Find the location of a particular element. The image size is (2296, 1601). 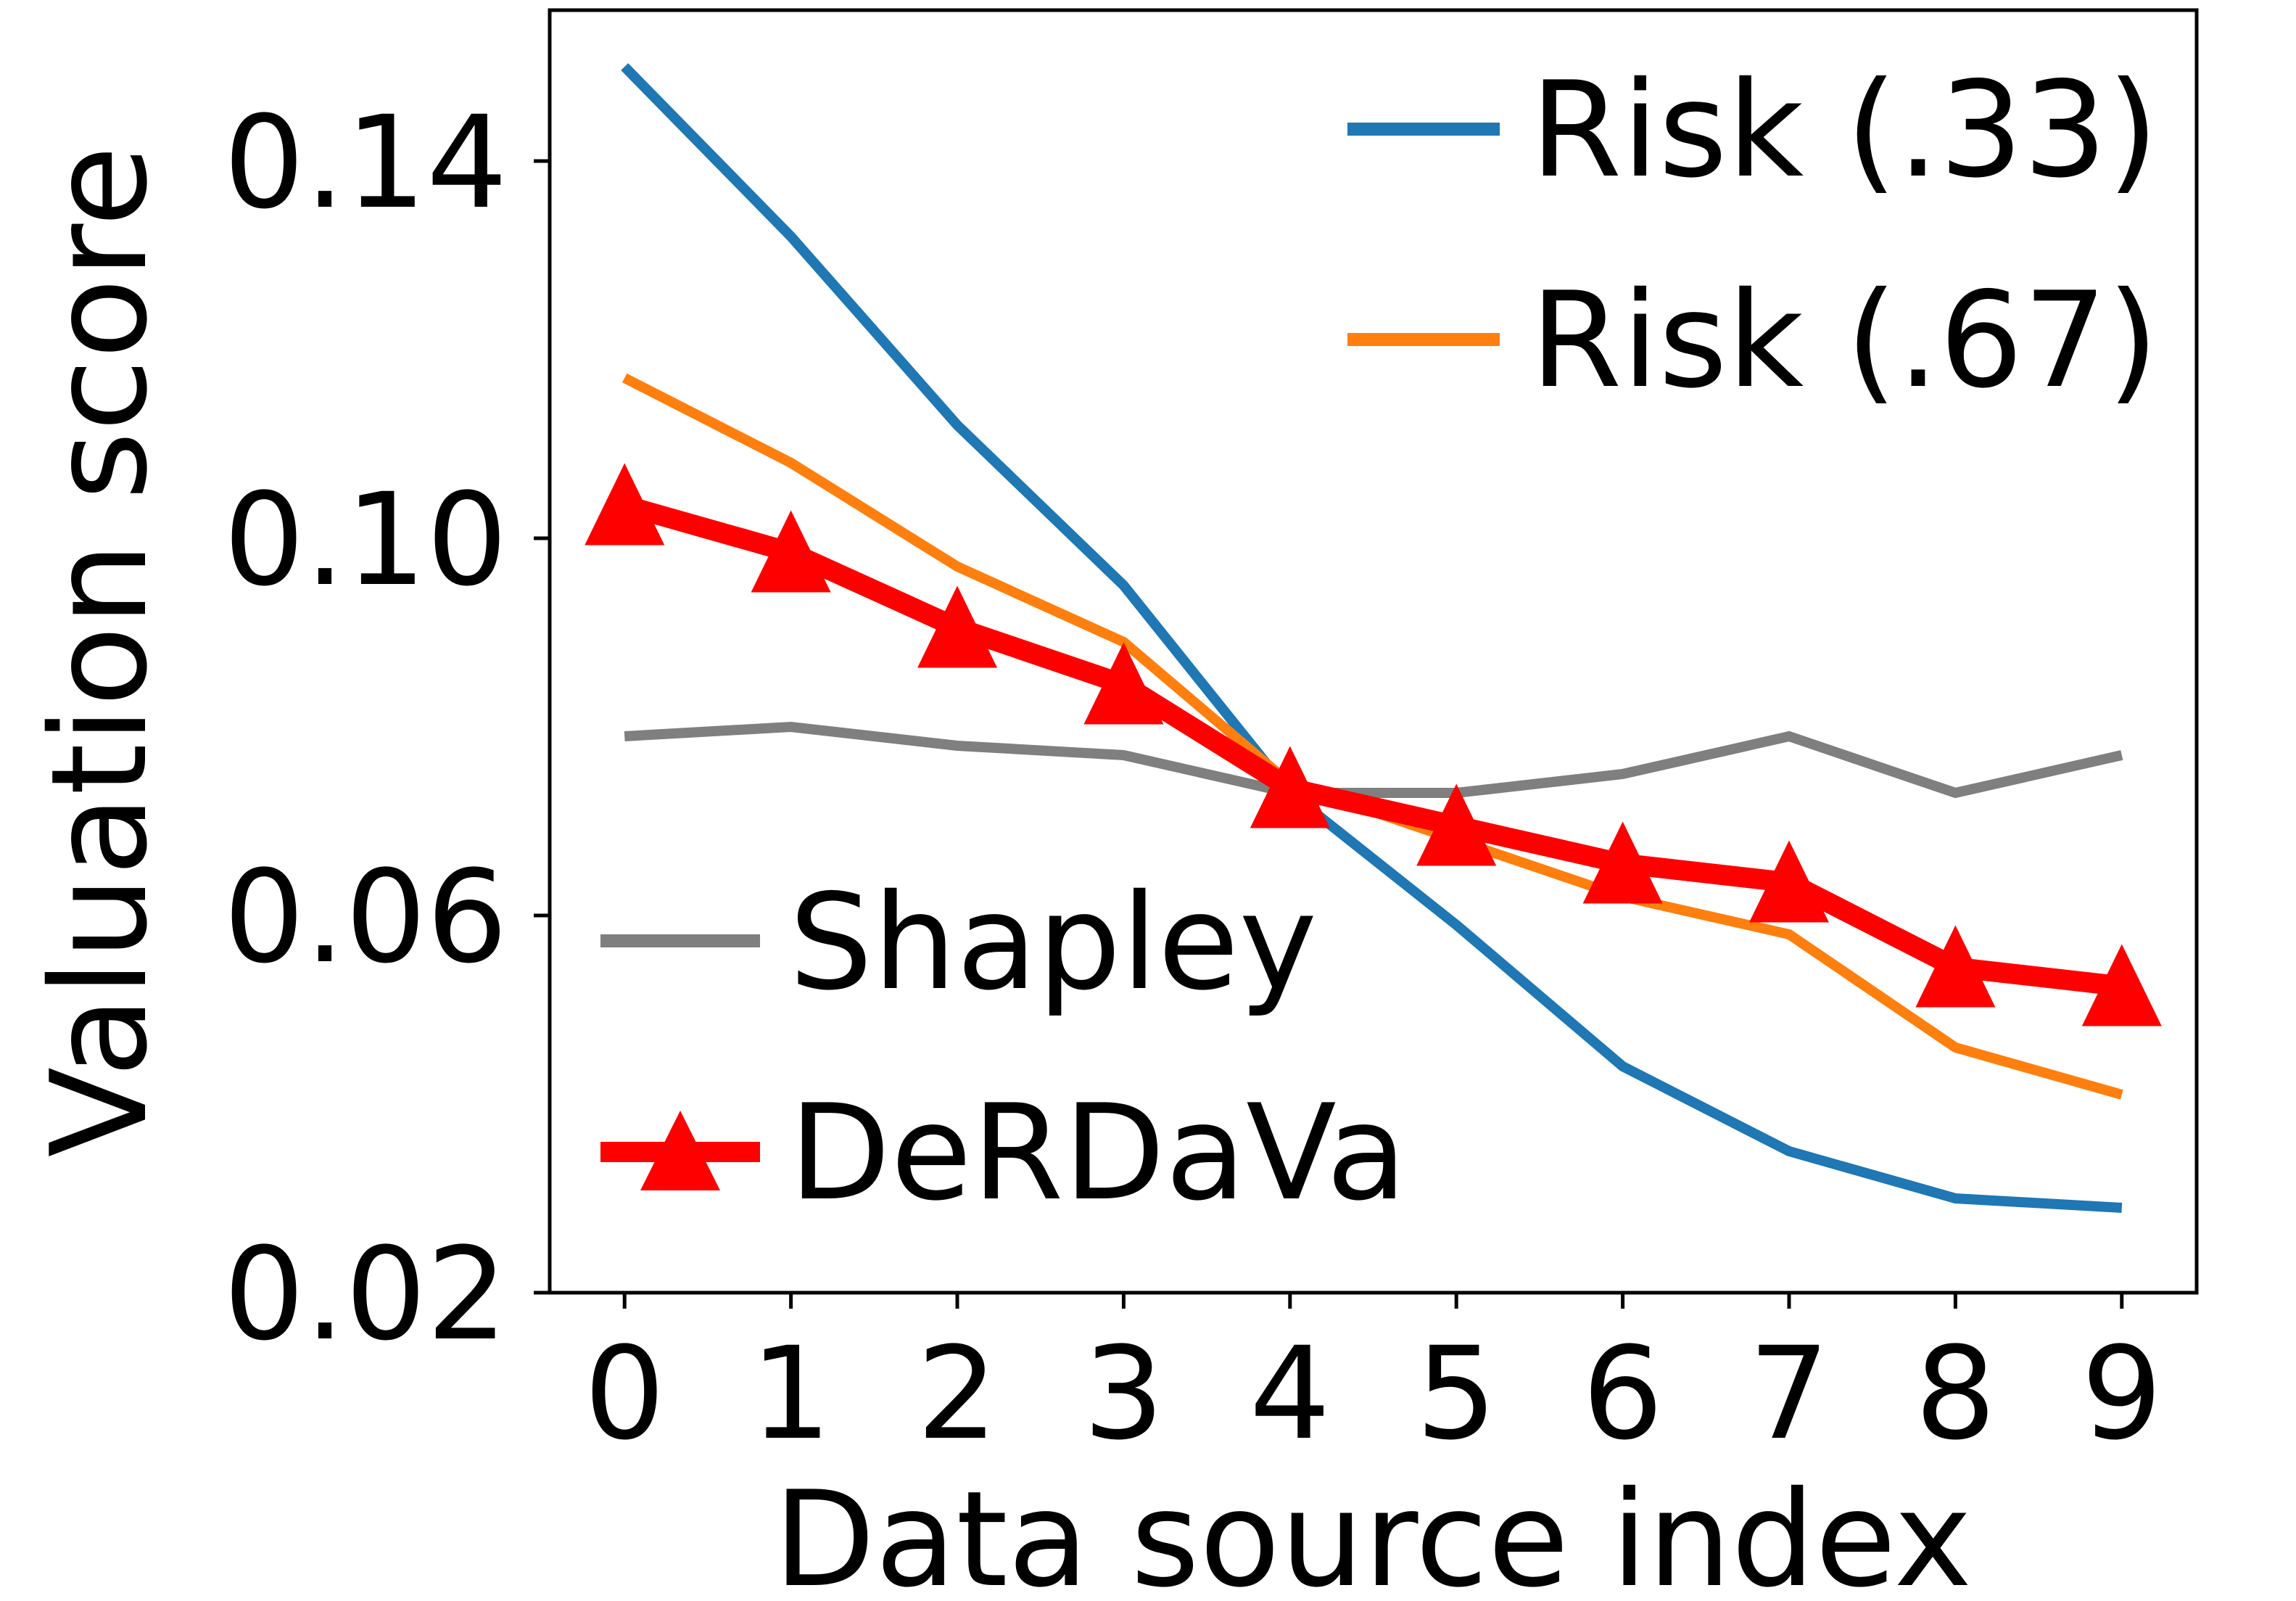

x-tick-label: 2 is located at coordinates (958, 1394).